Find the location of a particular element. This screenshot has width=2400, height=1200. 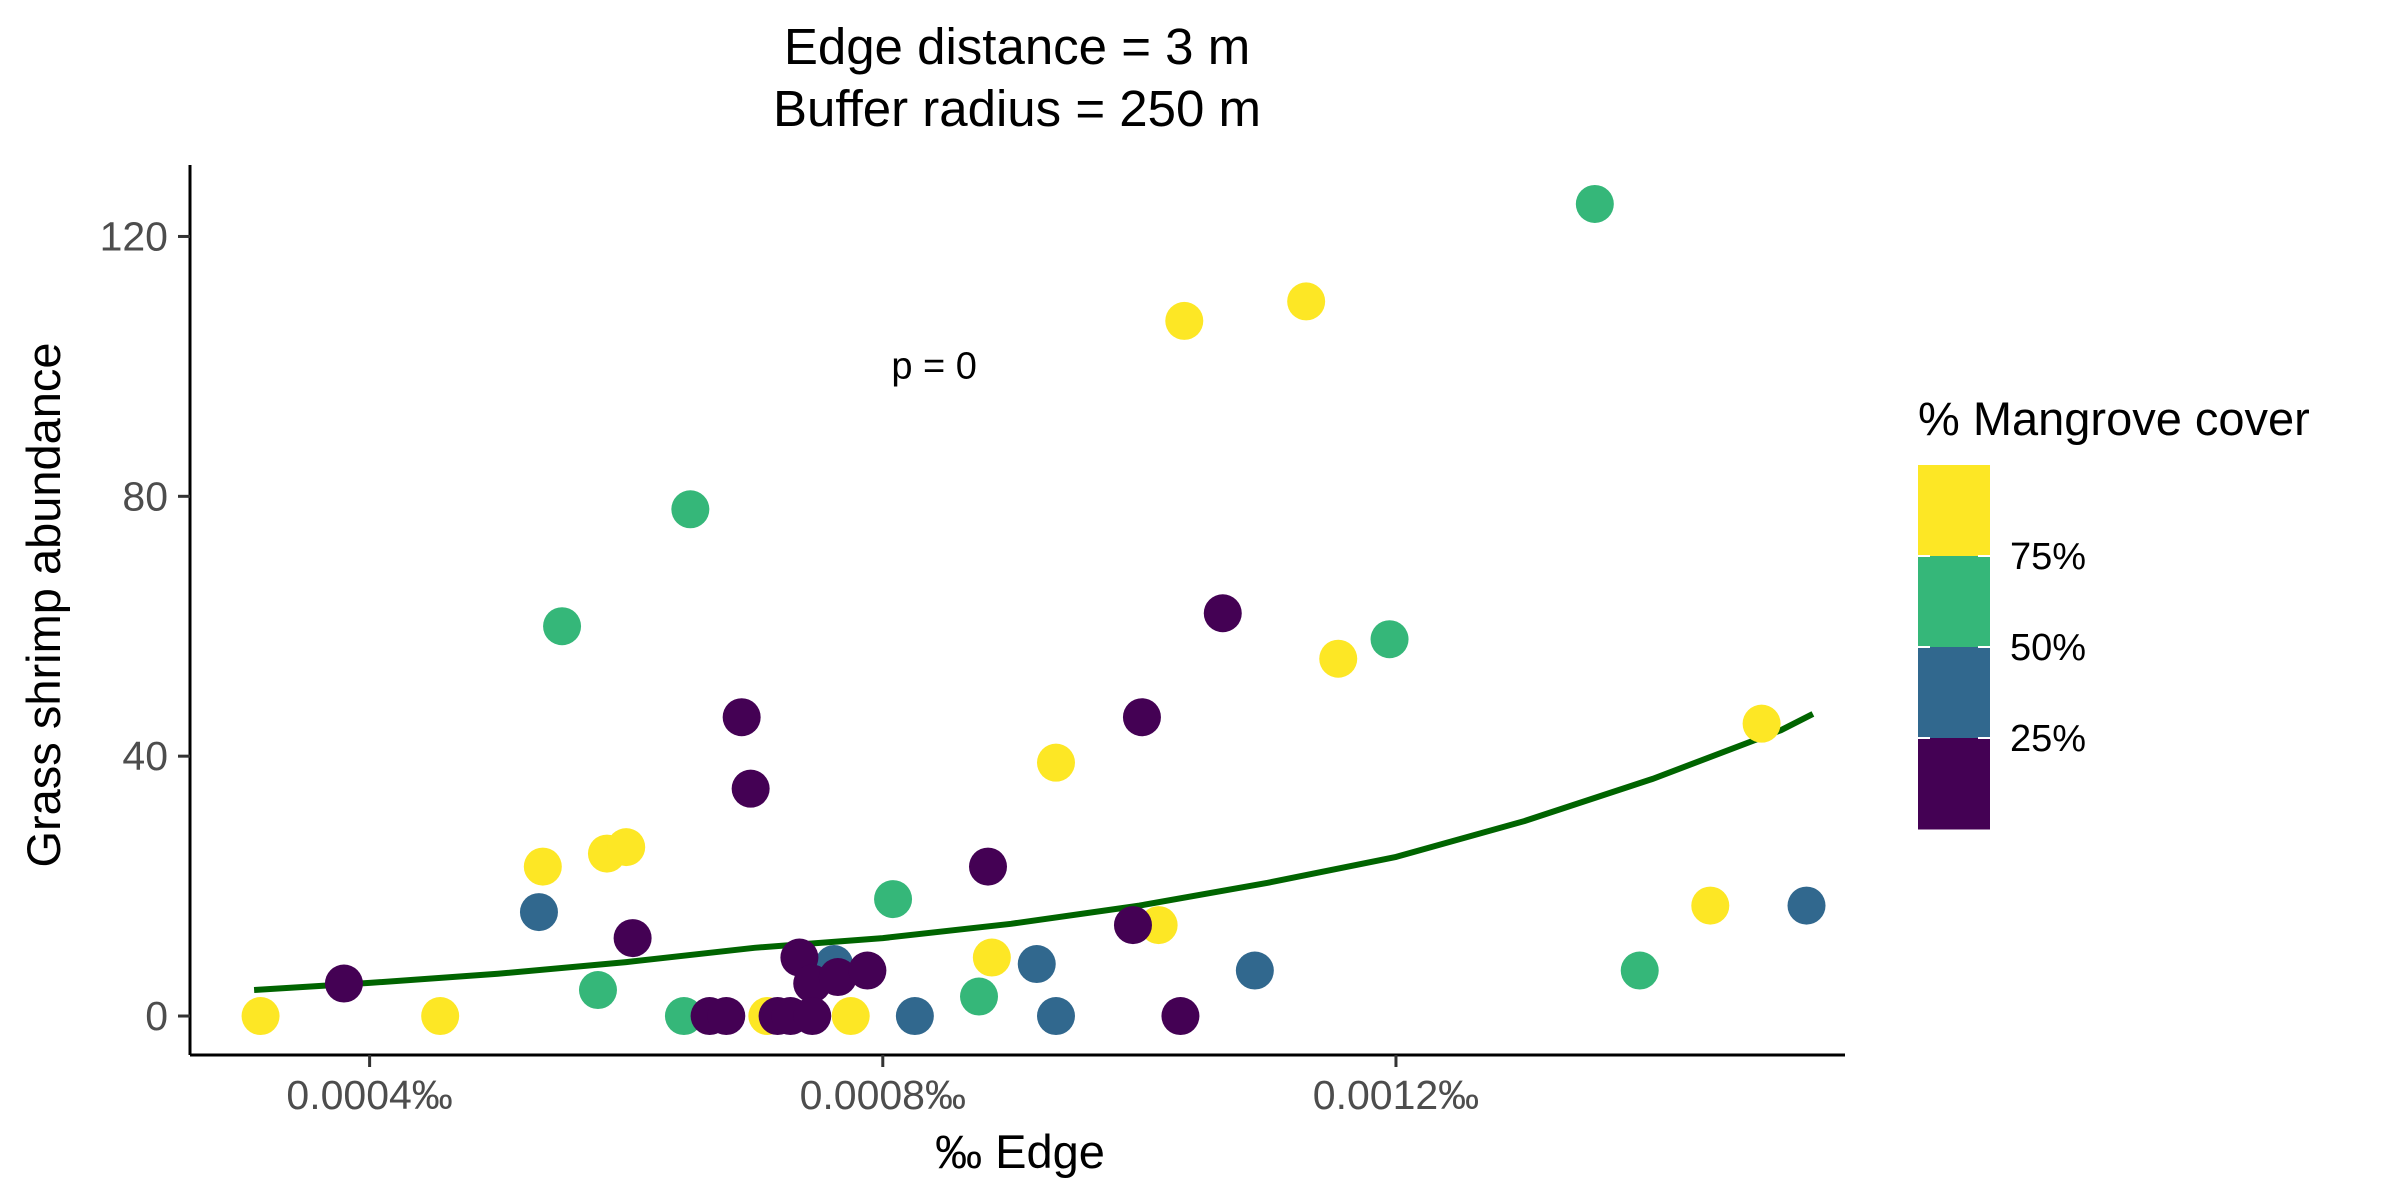

y-axis-title: Grass shrimp abundance is located at coordinates (43, 604).